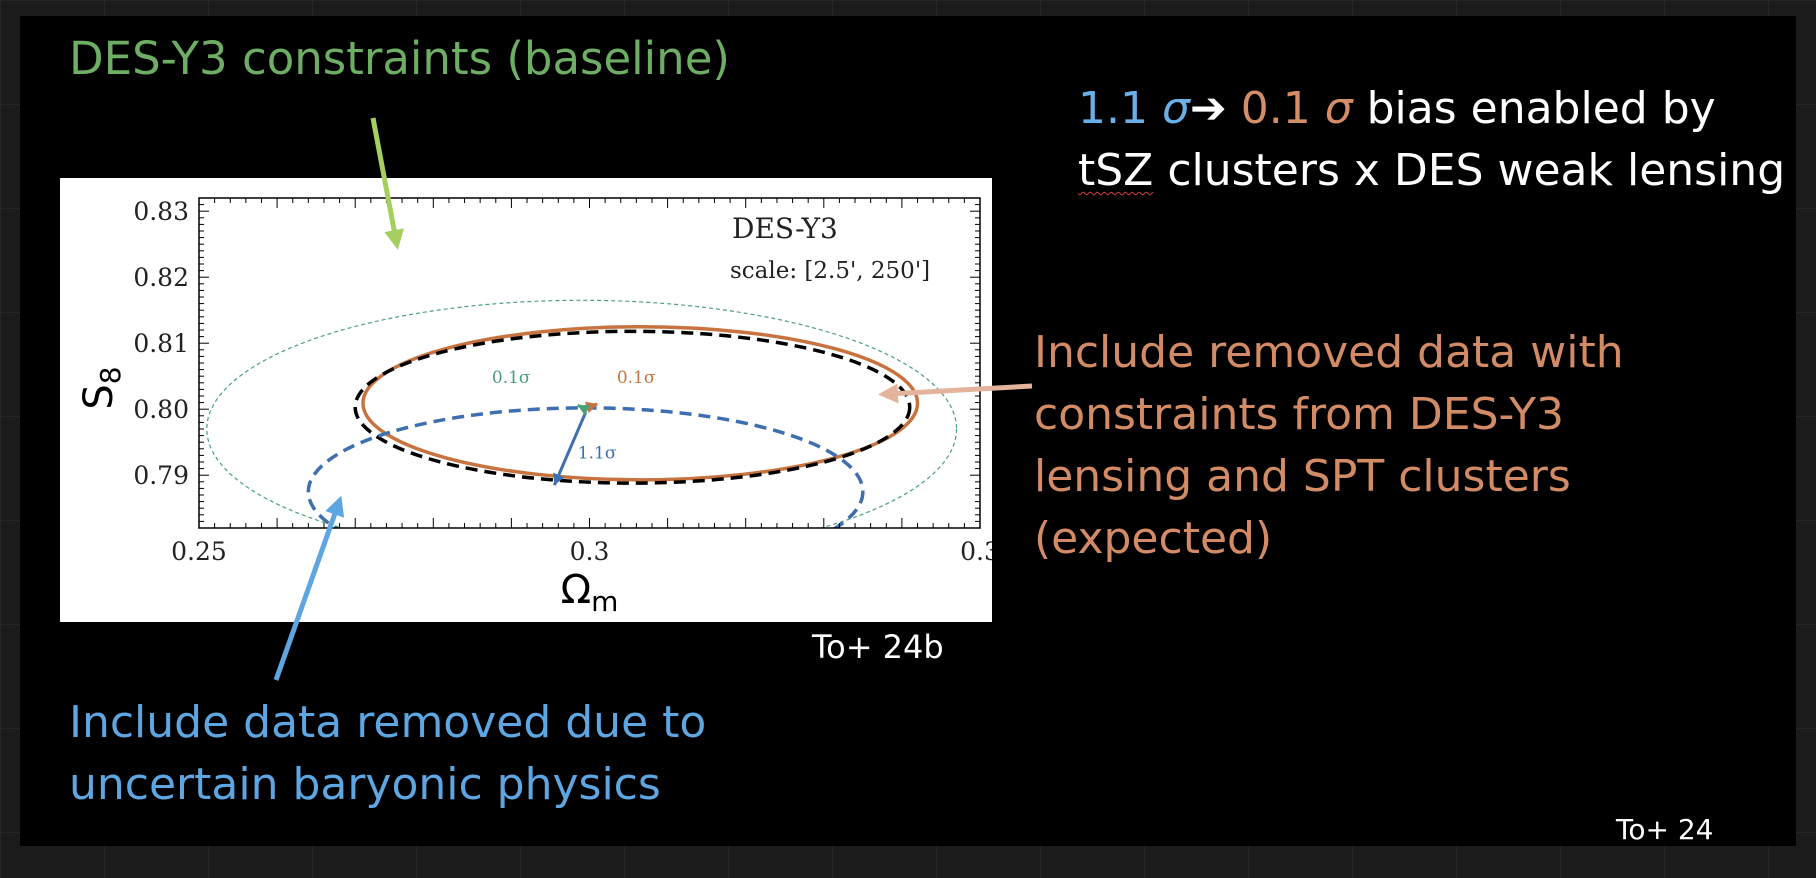 The height and width of the screenshot is (878, 1816). I want to click on y-tick-label: 0.80, so click(161, 409).